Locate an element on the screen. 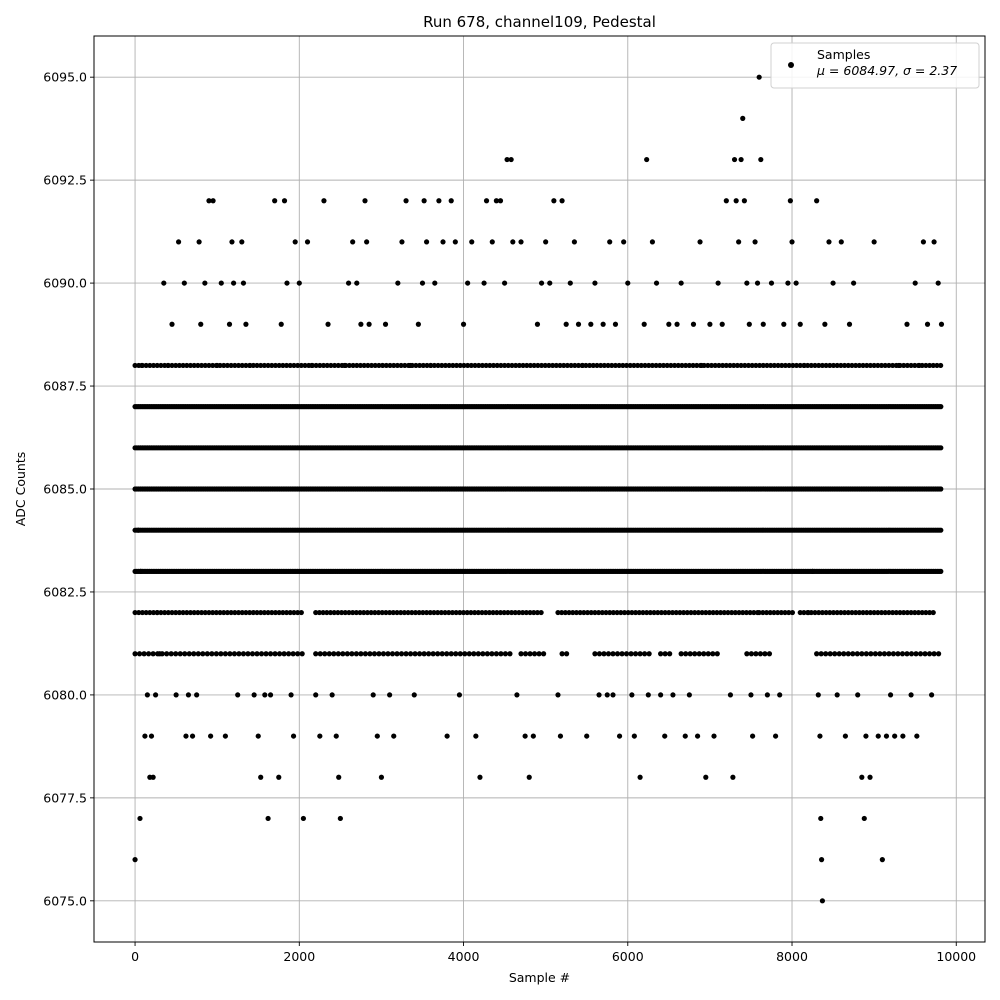 Image resolution: width=1000 pixels, height=1000 pixels. y-axis-label: ADC Counts is located at coordinates (20, 489).